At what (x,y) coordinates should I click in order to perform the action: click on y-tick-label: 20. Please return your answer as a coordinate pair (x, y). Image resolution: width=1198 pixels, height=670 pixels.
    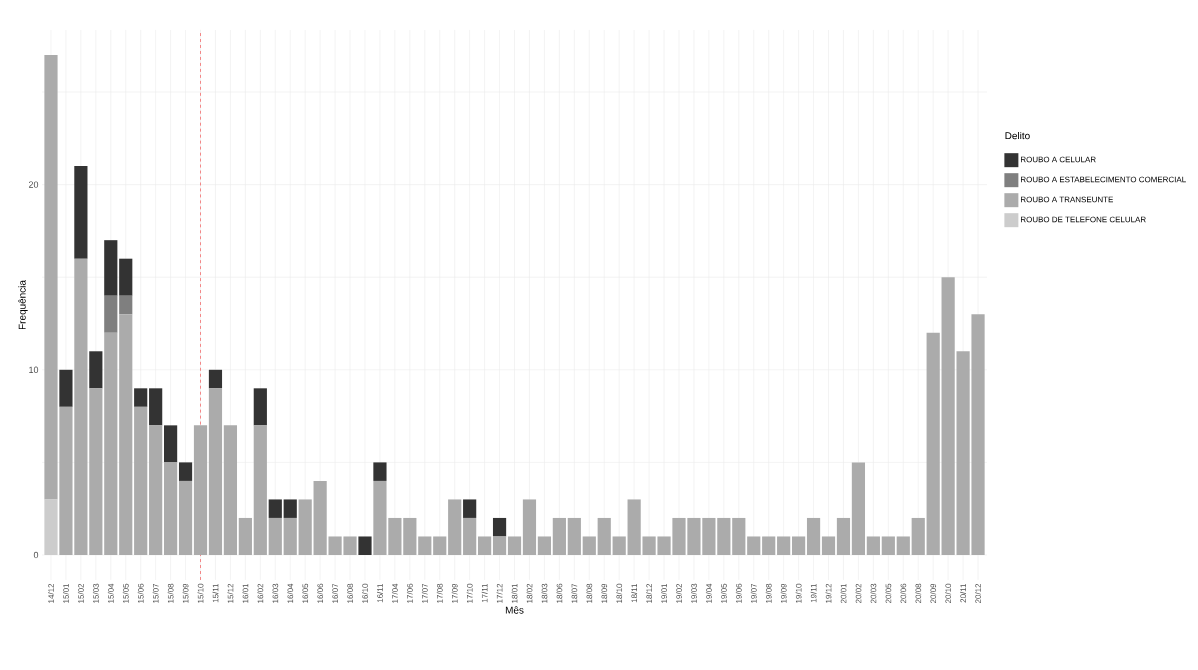
    Looking at the image, I should click on (33, 184).